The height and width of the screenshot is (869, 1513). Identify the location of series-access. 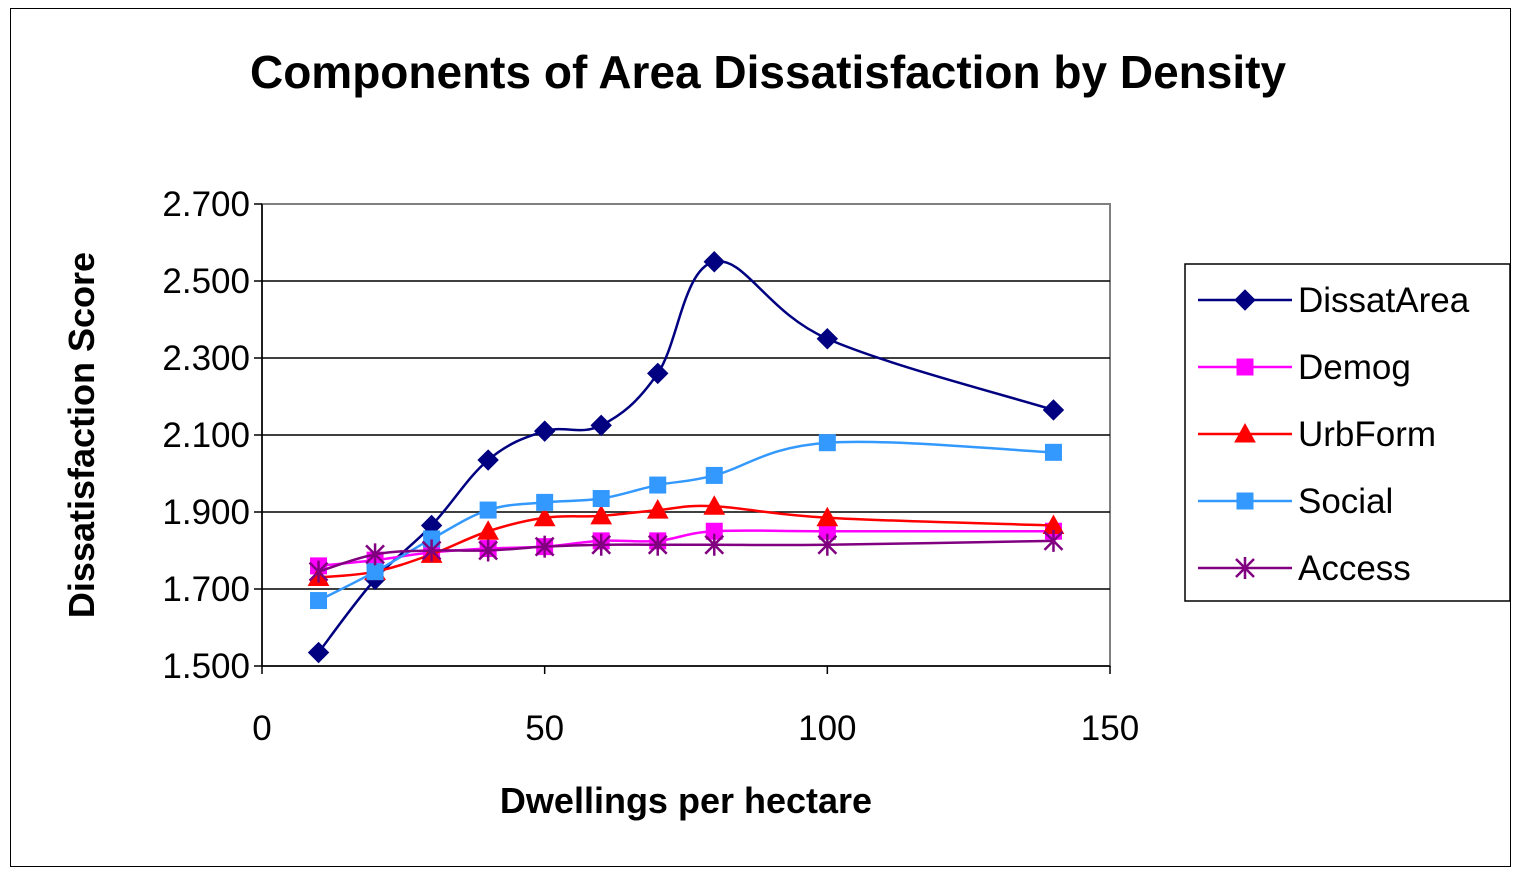
(686, 556).